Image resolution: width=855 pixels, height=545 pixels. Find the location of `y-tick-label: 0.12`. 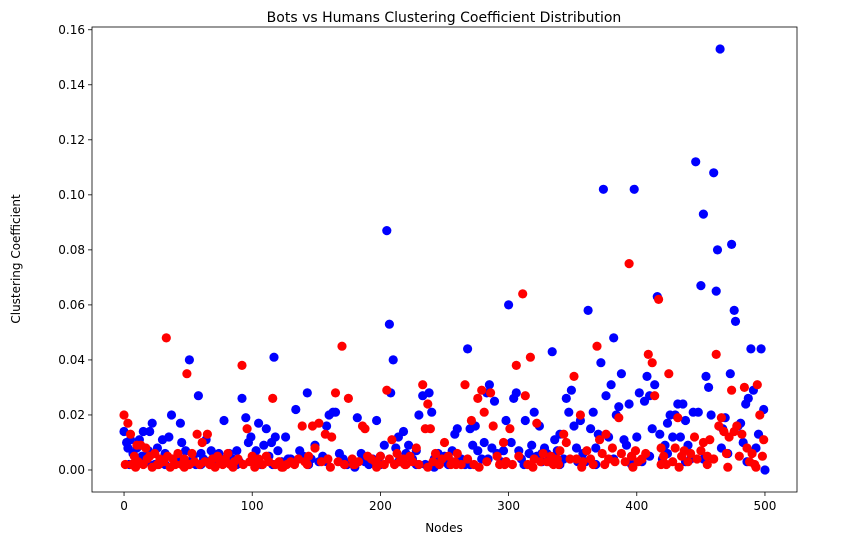

y-tick-label: 0.12 is located at coordinates (71, 140).